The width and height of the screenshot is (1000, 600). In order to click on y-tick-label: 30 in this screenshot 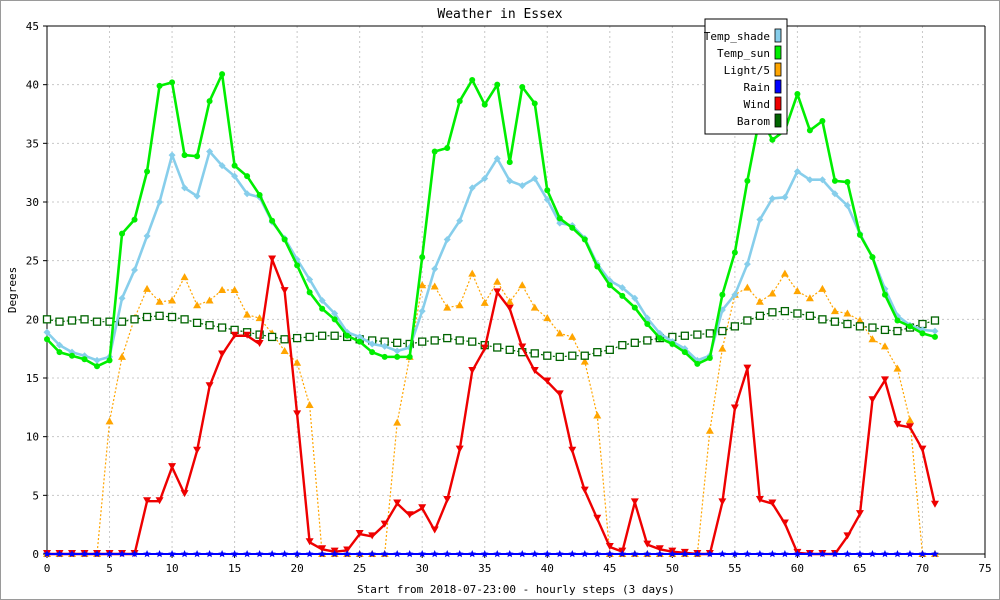, I will do `click(32, 202)`.